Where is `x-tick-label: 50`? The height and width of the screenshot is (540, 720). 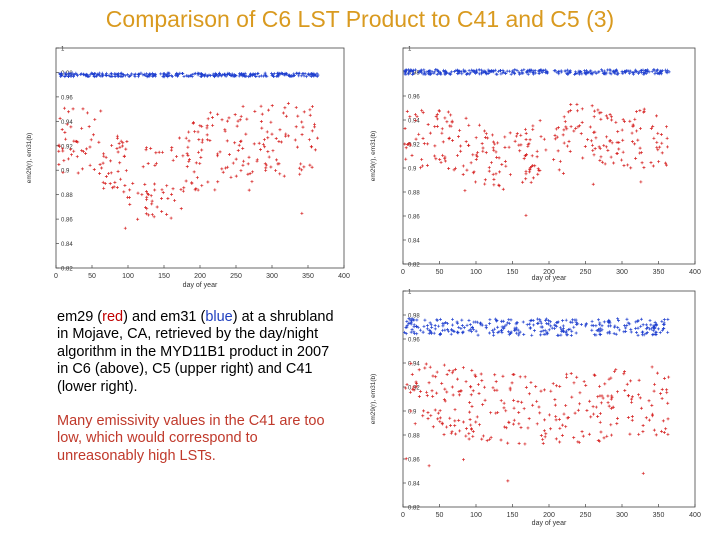
x-tick-label: 50 is located at coordinates (92, 276).